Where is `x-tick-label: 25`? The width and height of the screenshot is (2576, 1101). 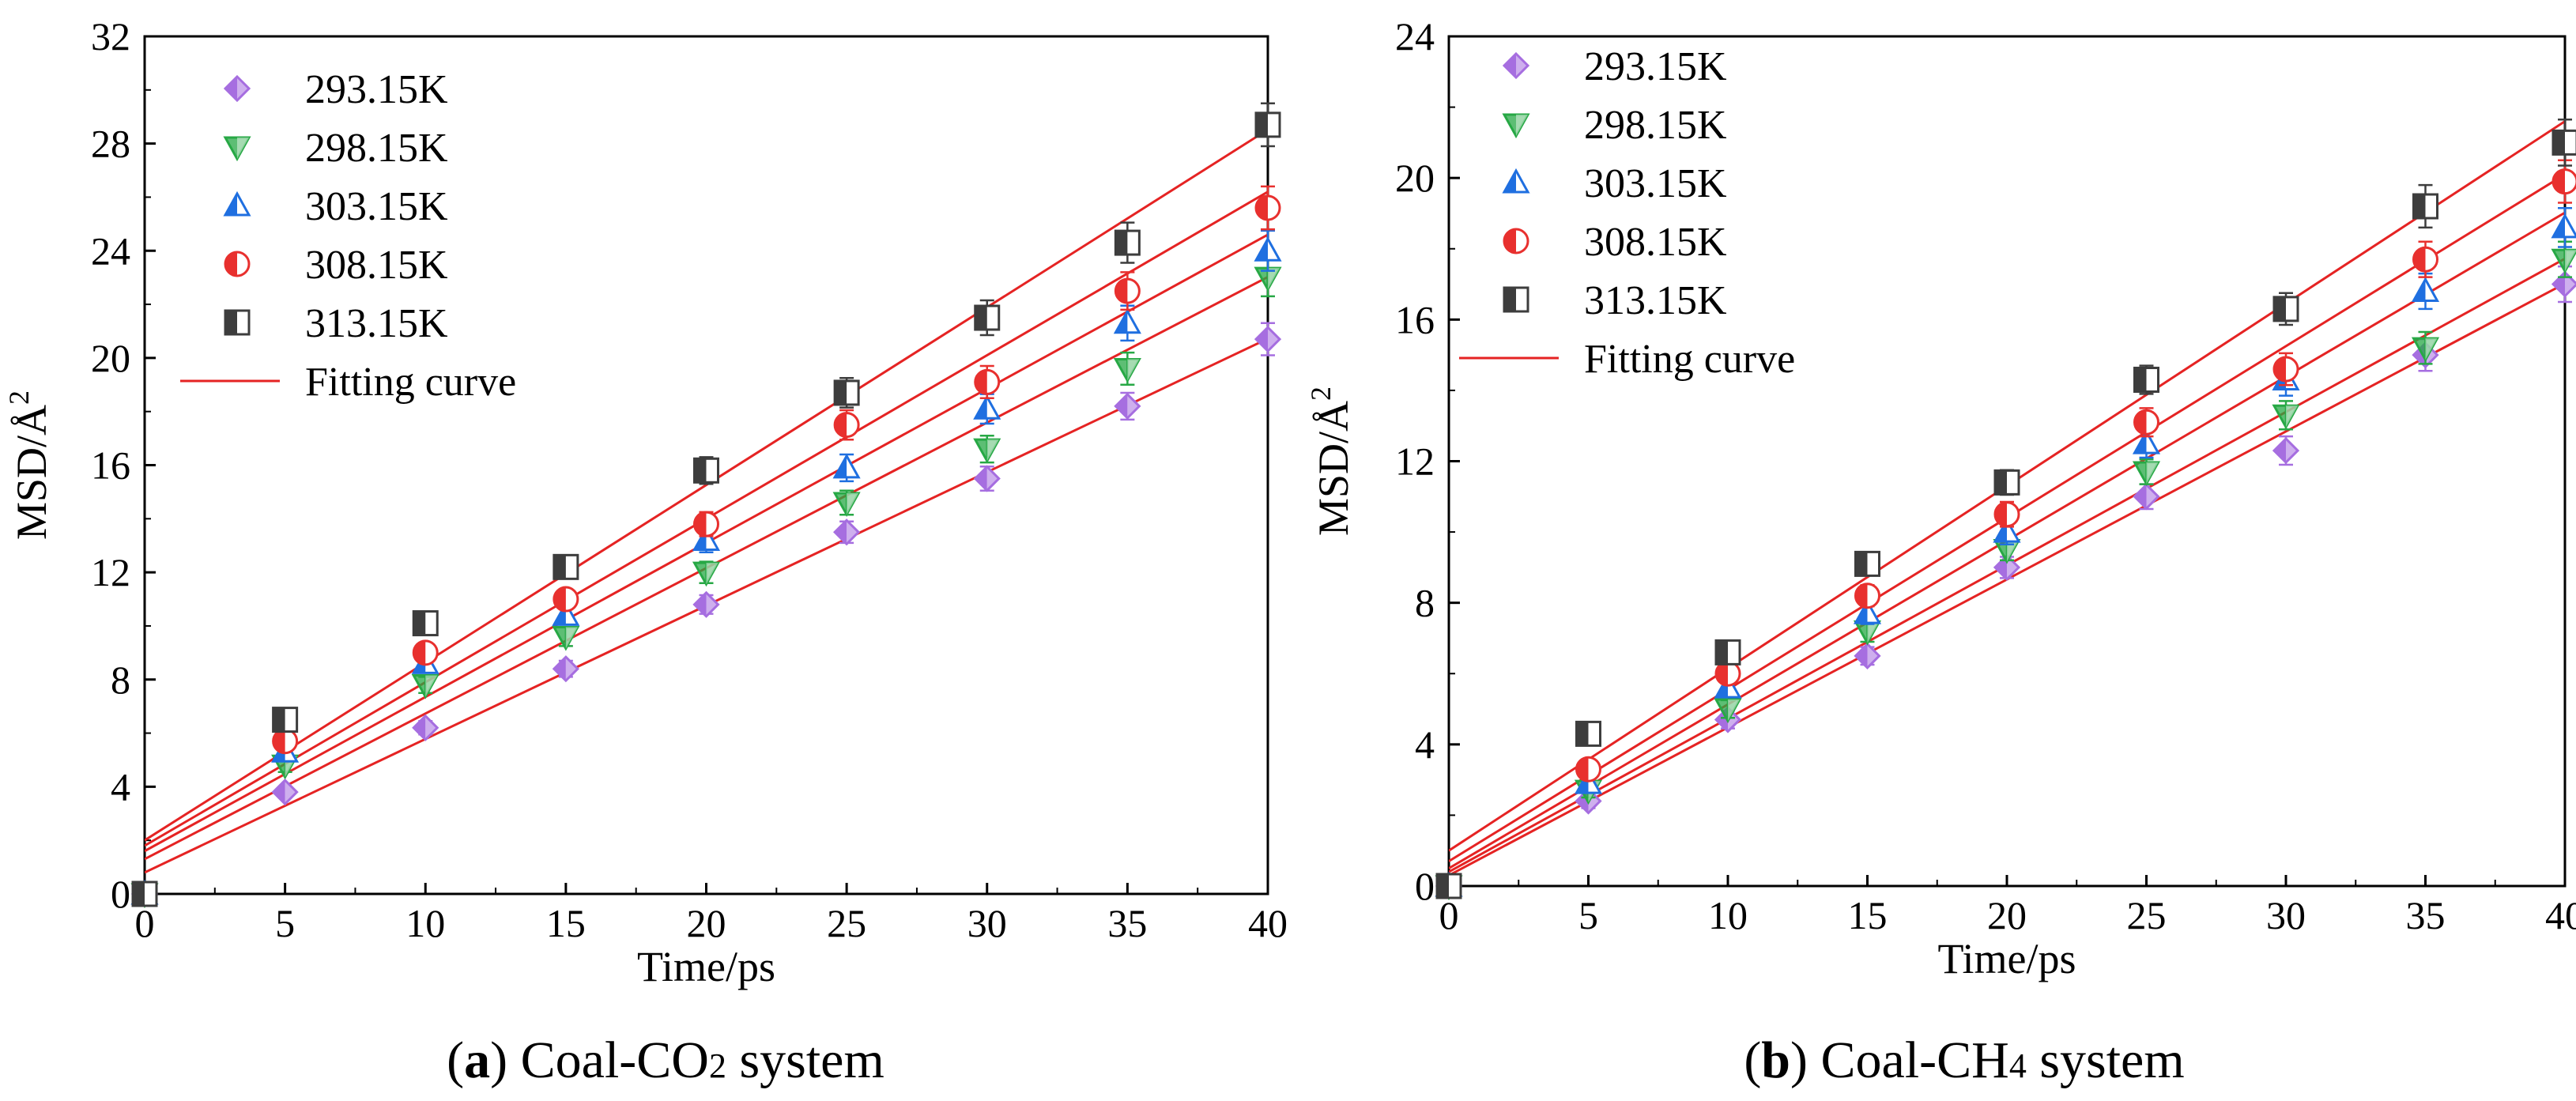
x-tick-label: 25 is located at coordinates (2147, 915).